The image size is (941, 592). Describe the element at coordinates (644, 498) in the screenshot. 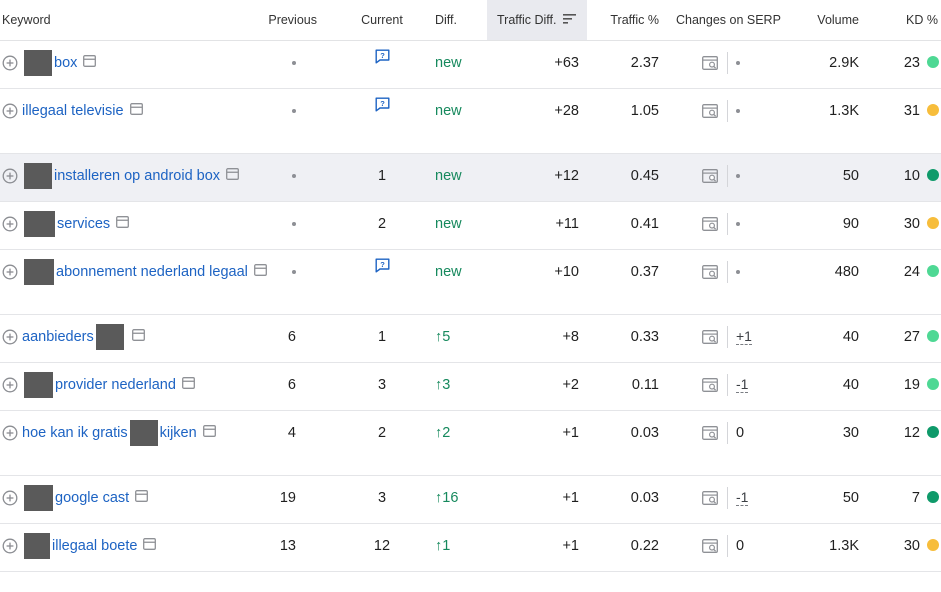

I see `traffic-pct-value: 0.03` at that location.